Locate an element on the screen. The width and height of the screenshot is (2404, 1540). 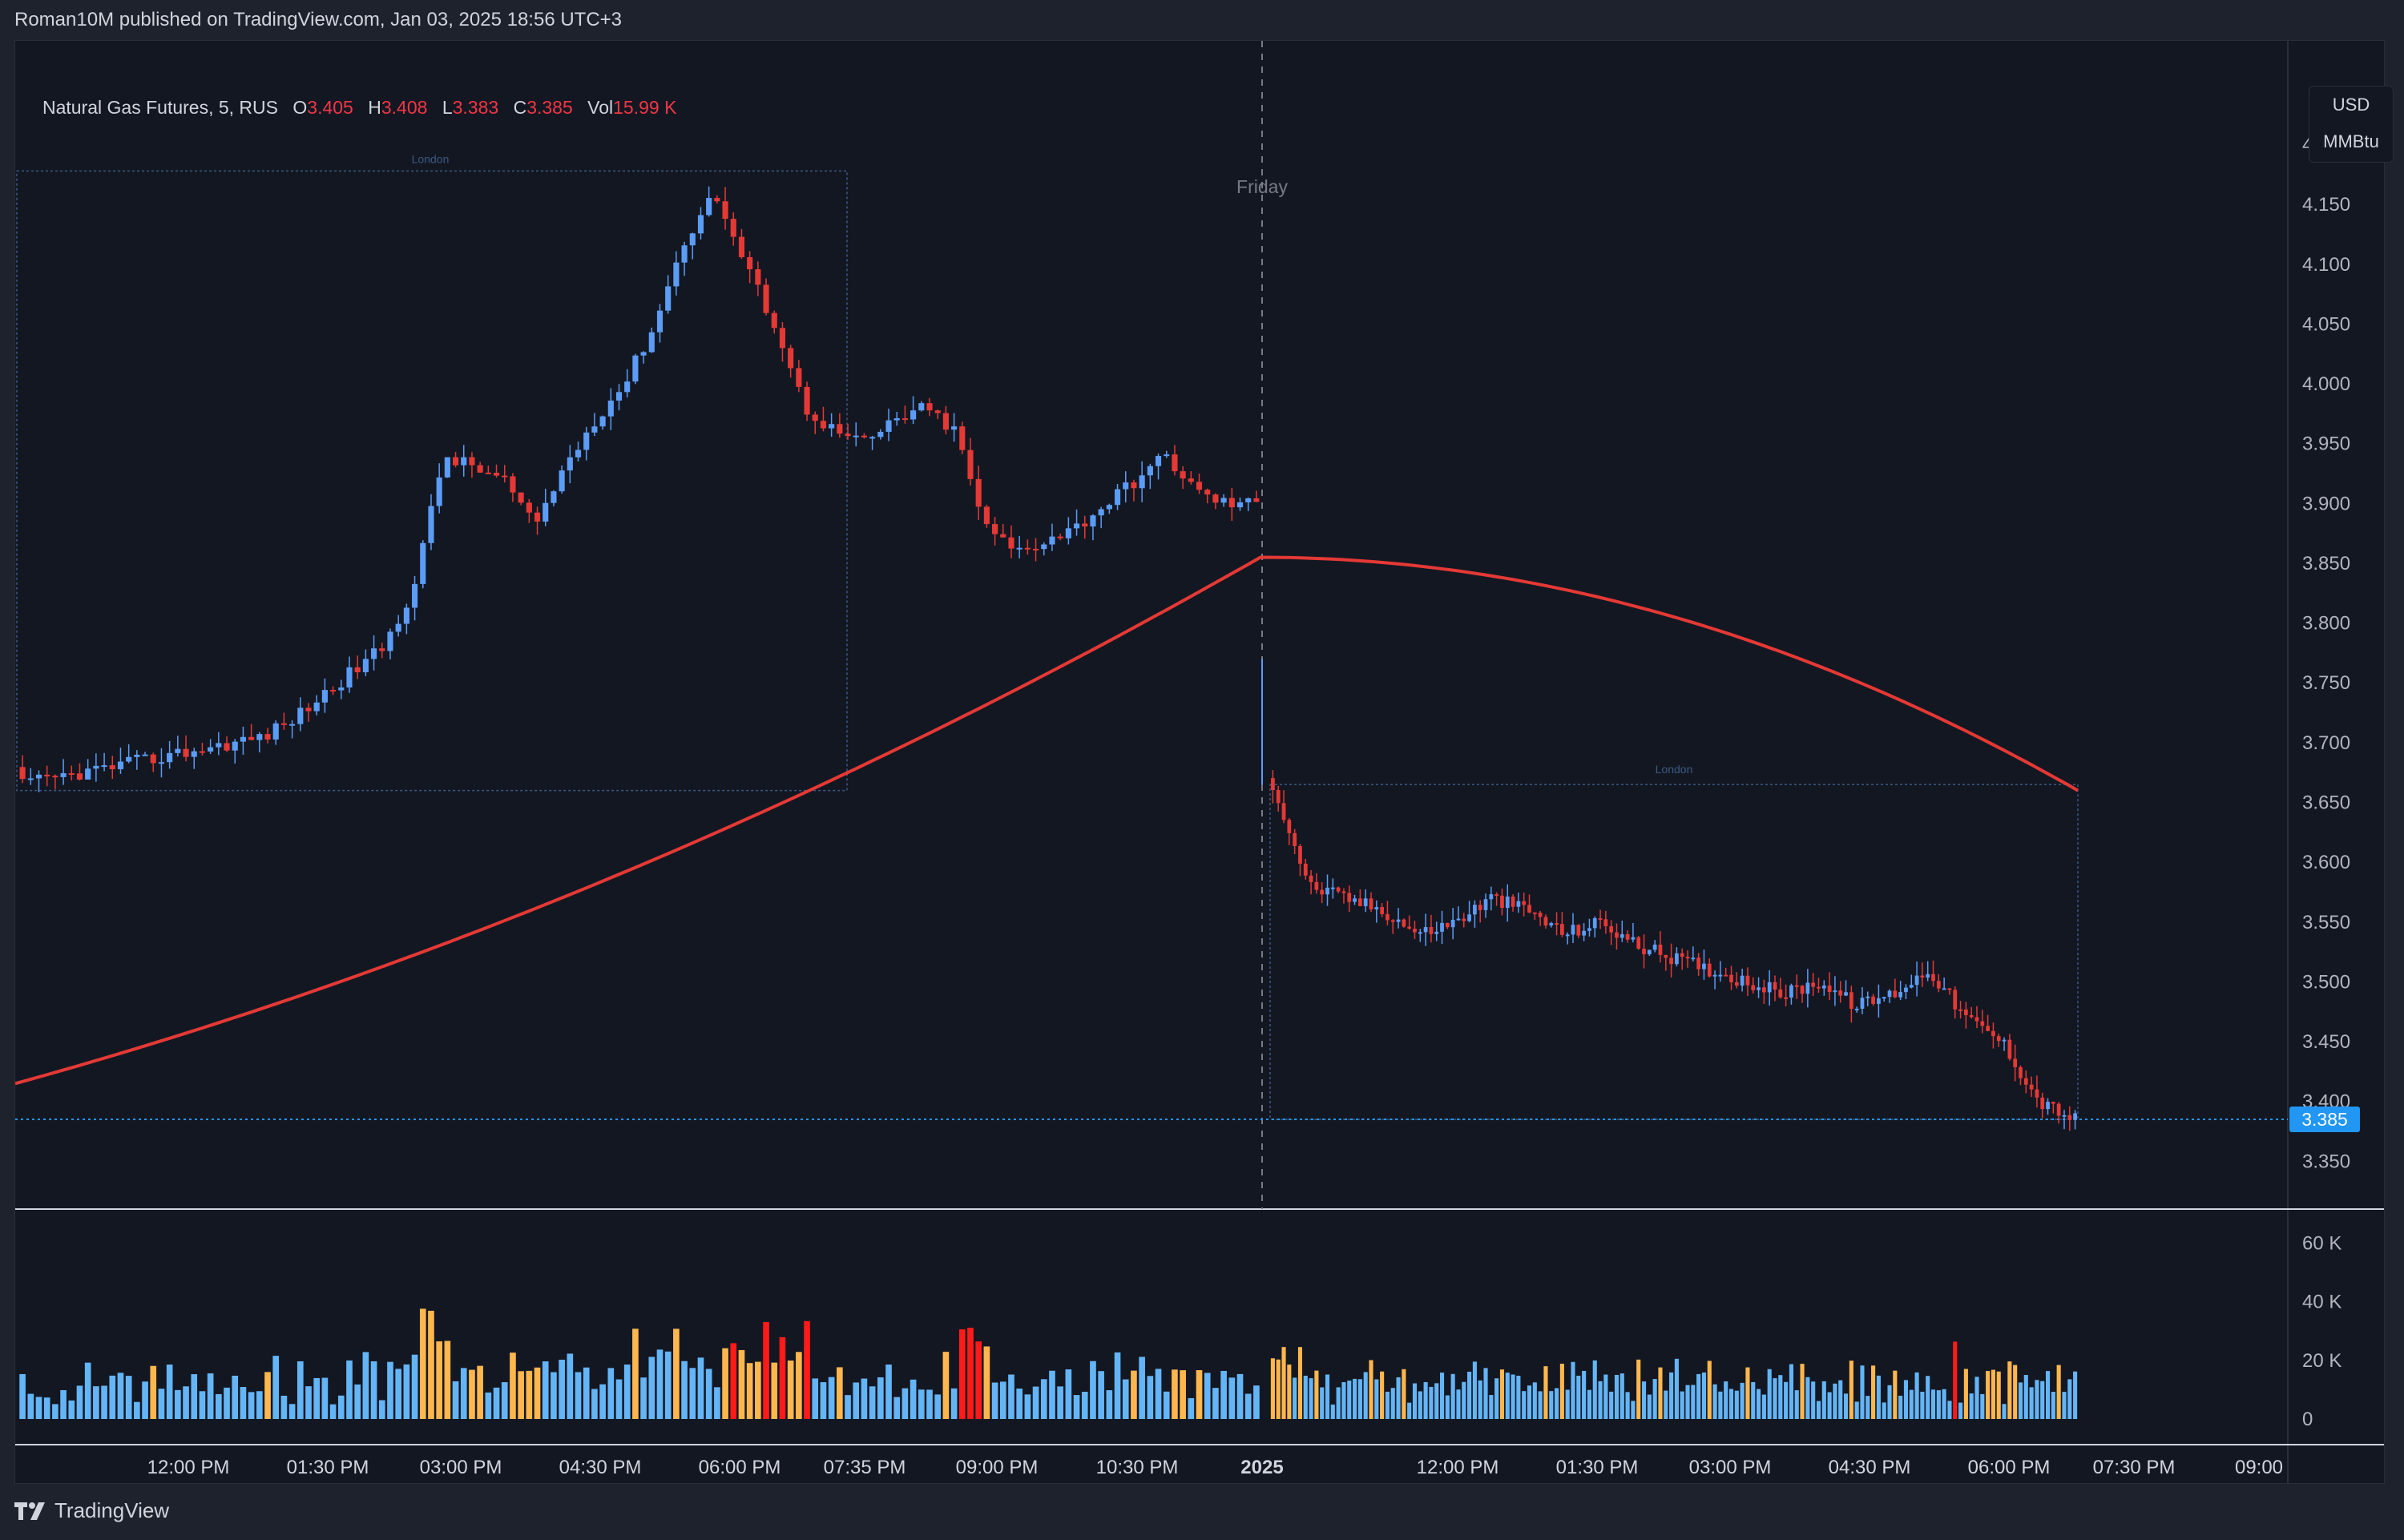
close-label: C is located at coordinates (520, 108).